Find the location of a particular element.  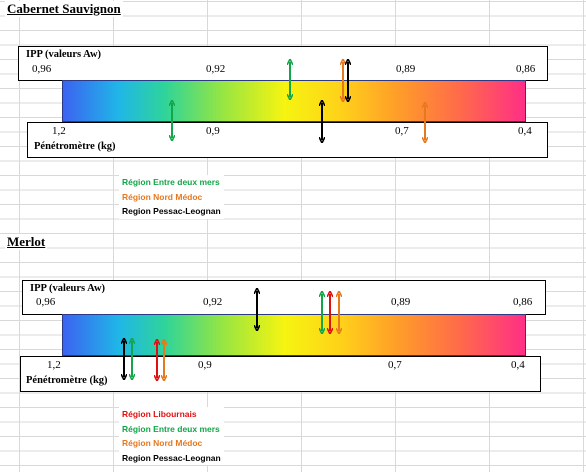

merlot-pen-tick: 0,7 is located at coordinates (395, 365).